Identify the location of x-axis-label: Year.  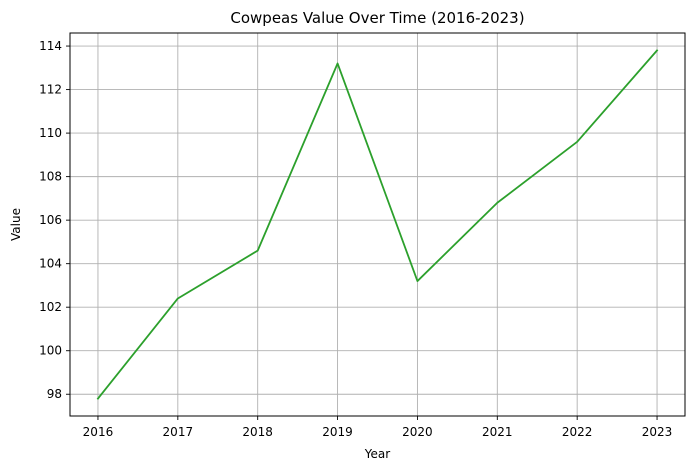
(377, 454).